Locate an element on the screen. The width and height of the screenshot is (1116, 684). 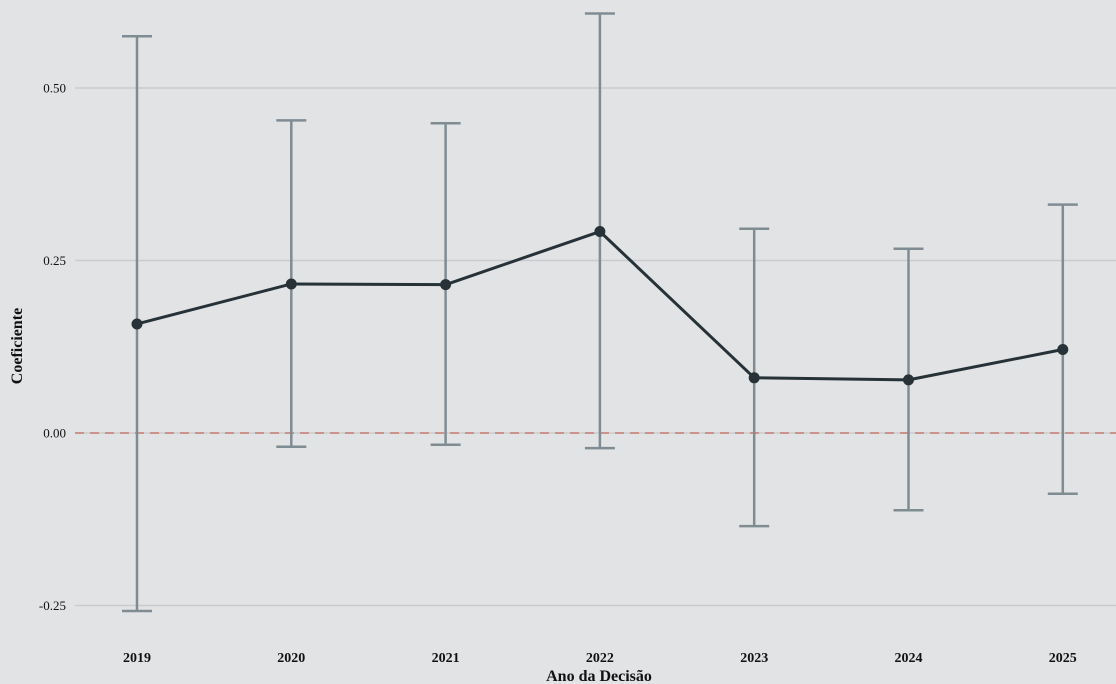
x-tick-label: 2019 is located at coordinates (137, 658).